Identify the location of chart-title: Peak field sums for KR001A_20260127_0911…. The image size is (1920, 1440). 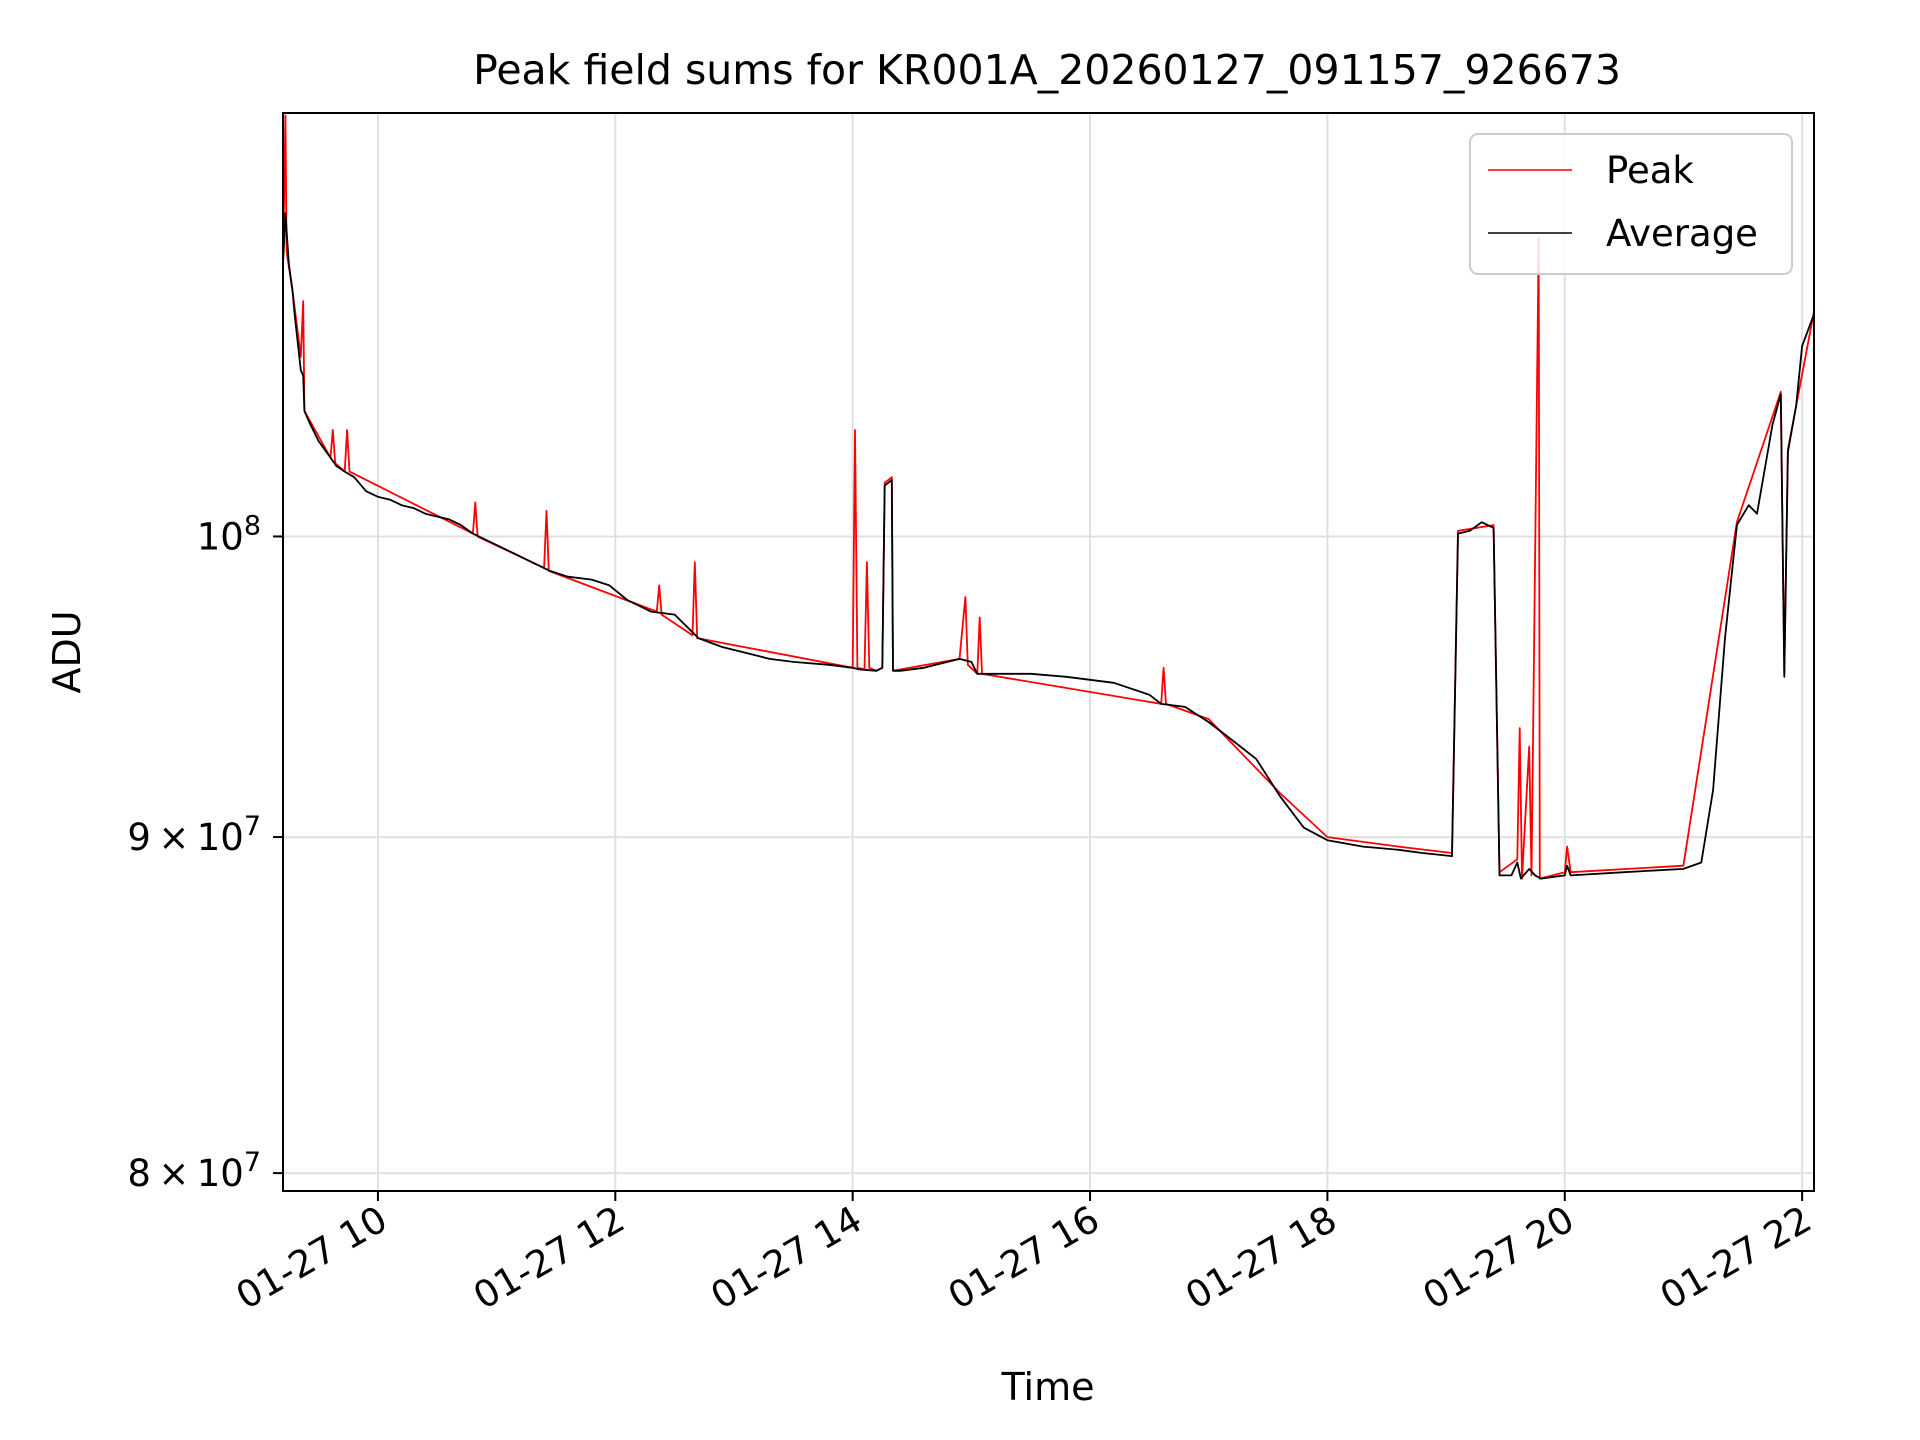
(1047, 70).